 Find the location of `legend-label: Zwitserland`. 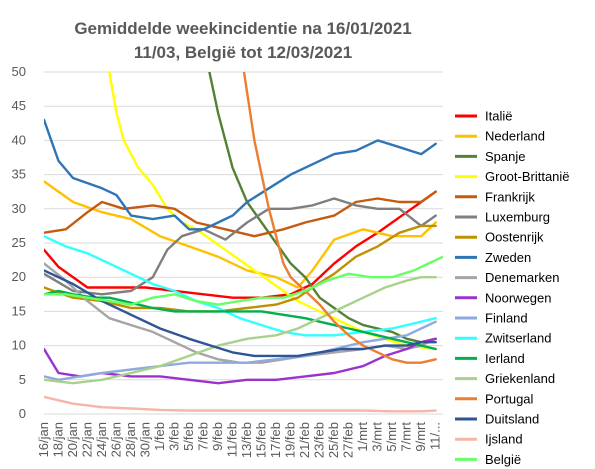

legend-label: Zwitserland is located at coordinates (518, 338).